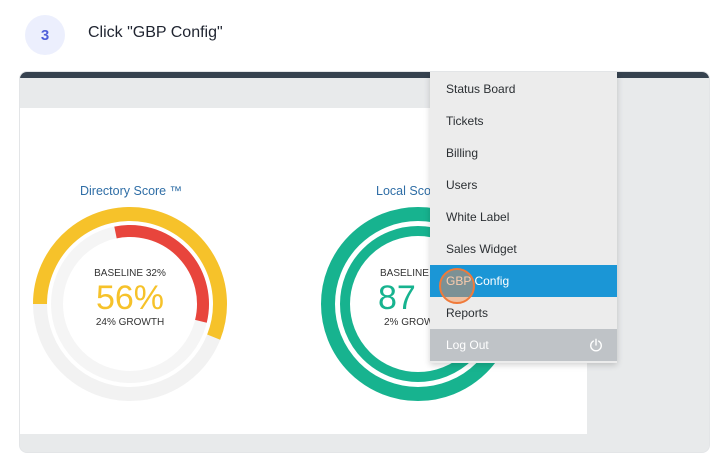  What do you see at coordinates (409, 322) in the screenshot?
I see `local-growth-label: 2% GROW` at bounding box center [409, 322].